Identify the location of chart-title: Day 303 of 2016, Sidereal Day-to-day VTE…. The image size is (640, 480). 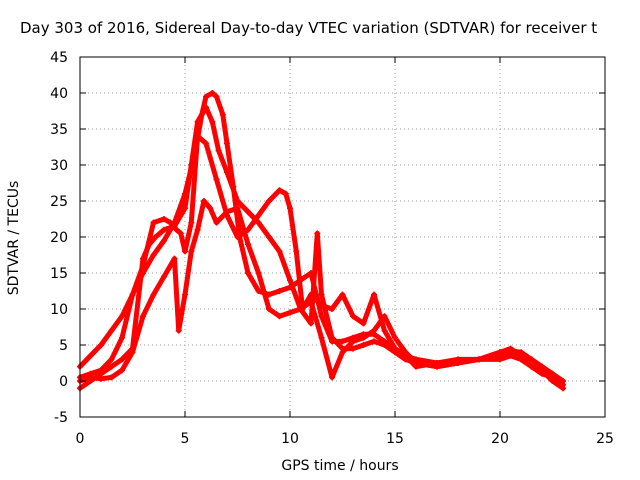
(308, 28).